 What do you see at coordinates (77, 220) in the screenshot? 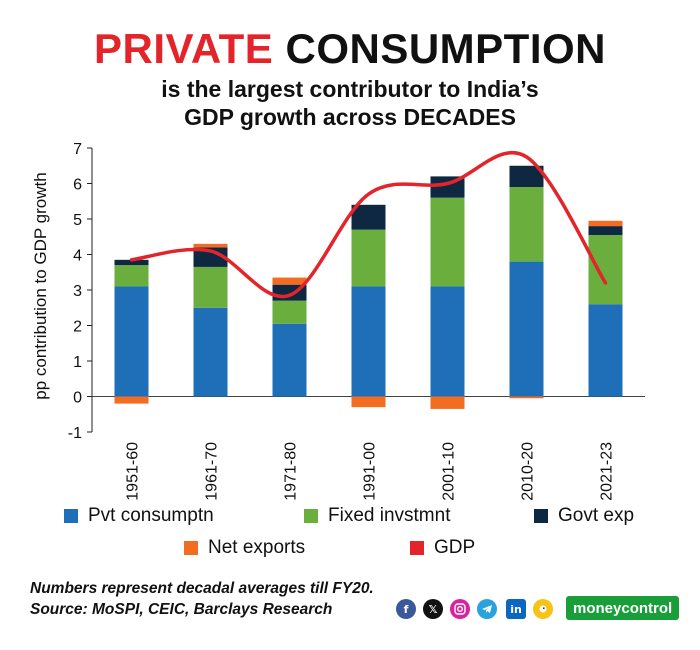
I see `y-tick-label: 5` at bounding box center [77, 220].